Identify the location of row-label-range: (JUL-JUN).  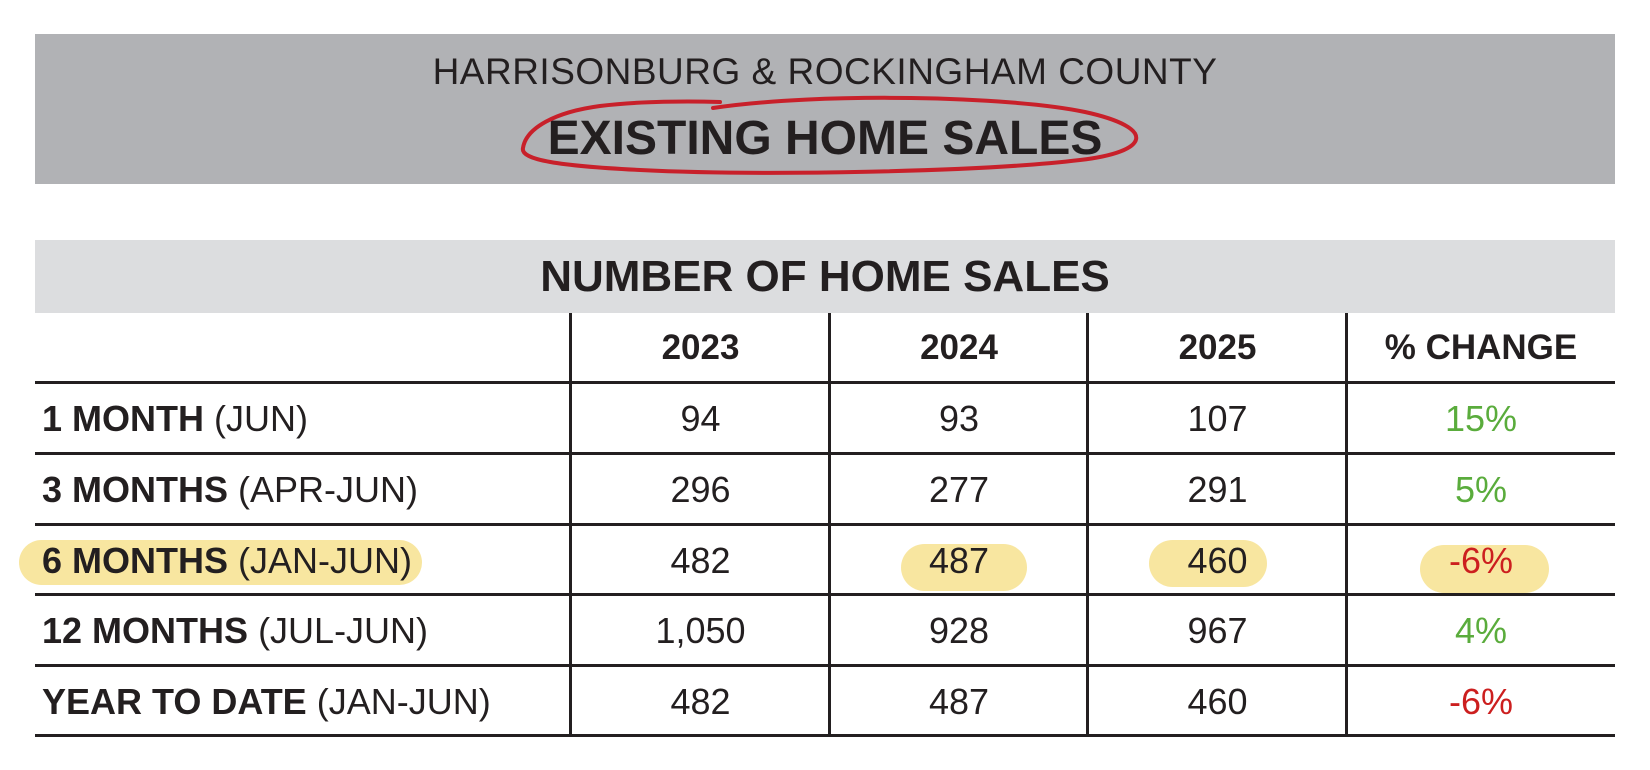
(343, 630).